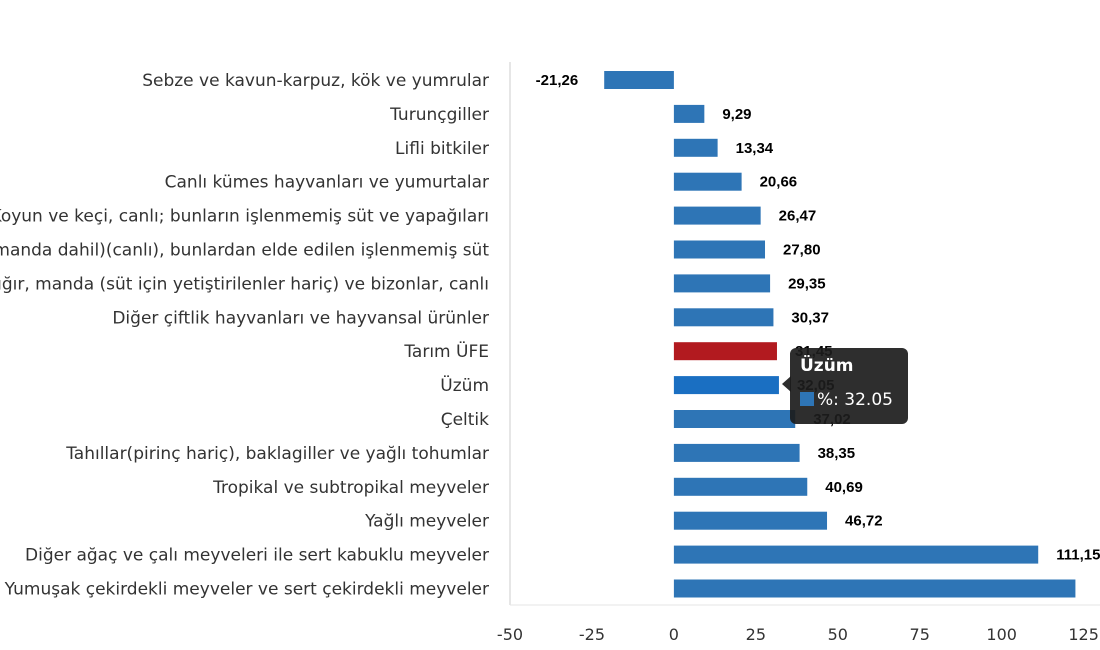  I want to click on tooltip-row: %: 32.05, so click(846, 400).